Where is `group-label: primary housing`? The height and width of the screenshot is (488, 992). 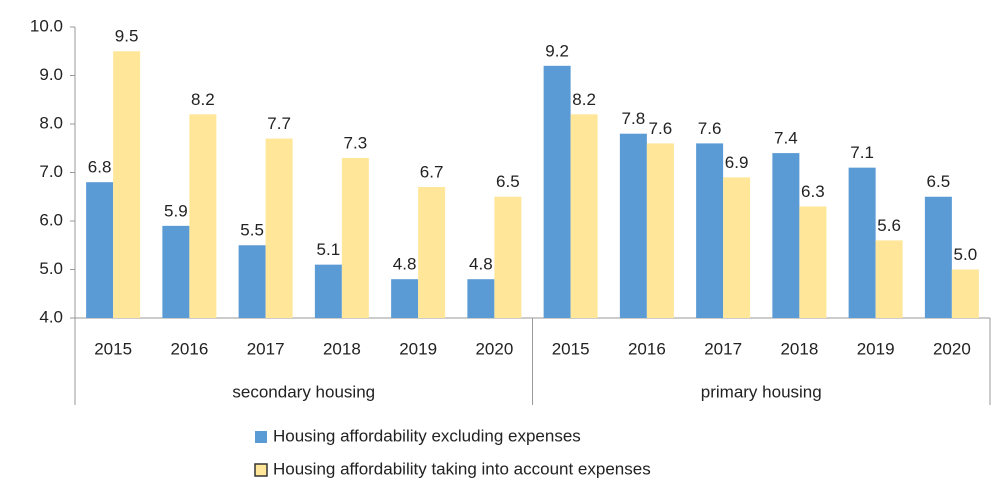 group-label: primary housing is located at coordinates (761, 391).